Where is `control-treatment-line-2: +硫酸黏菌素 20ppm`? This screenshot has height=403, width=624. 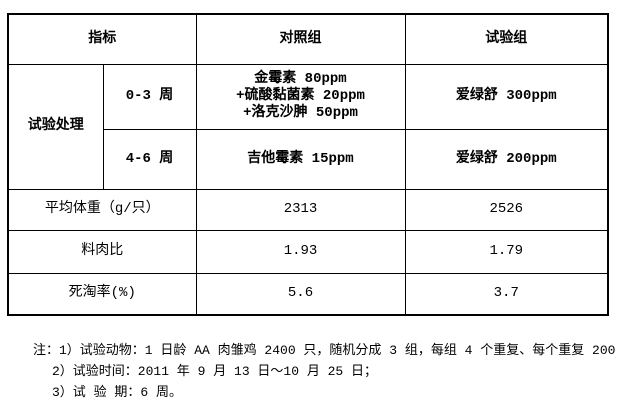 control-treatment-line-2: +硫酸黏菌素 20ppm is located at coordinates (300, 96).